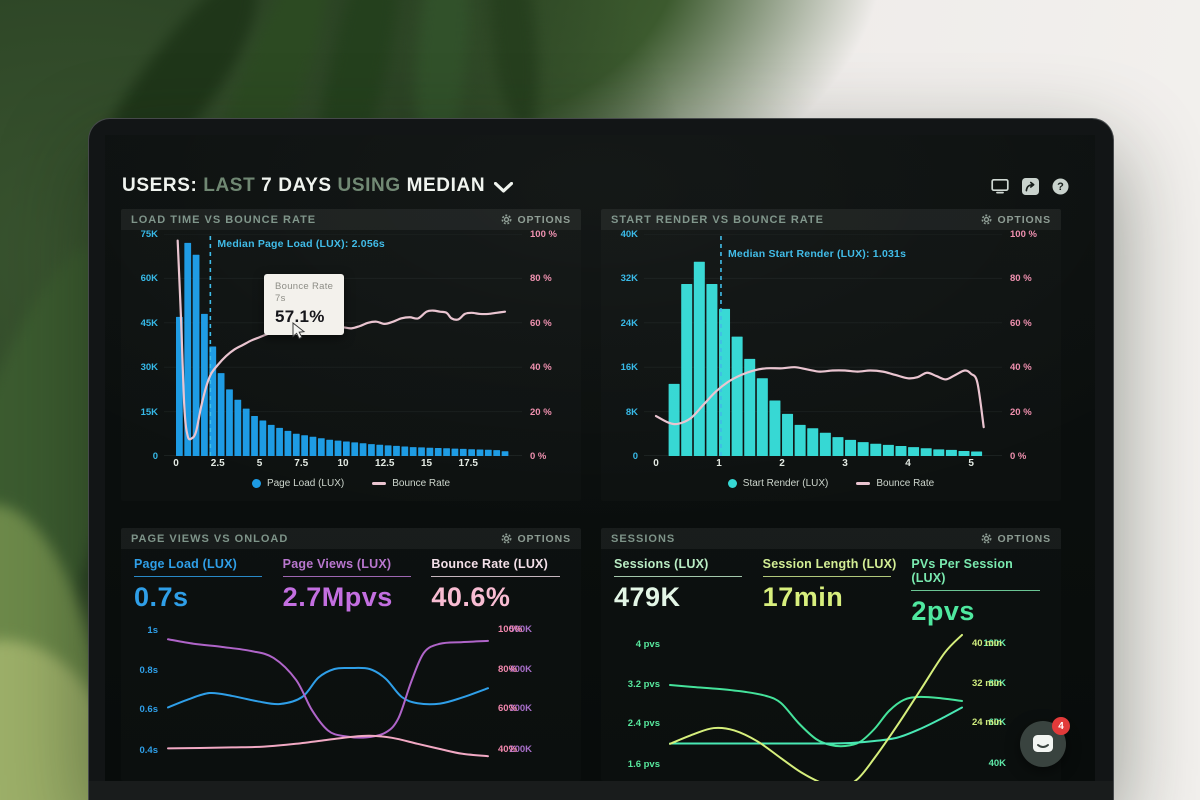 This screenshot has width=1200, height=800. I want to click on metric: Sessions (LUX) 479K, so click(682, 592).